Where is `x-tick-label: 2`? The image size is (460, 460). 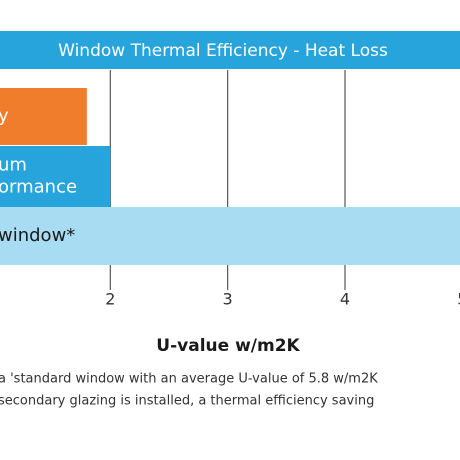 x-tick-label: 2 is located at coordinates (110, 299).